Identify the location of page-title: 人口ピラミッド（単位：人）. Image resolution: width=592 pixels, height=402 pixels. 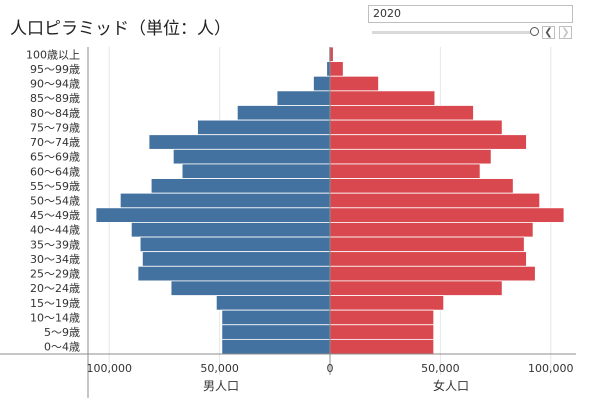
(120, 29).